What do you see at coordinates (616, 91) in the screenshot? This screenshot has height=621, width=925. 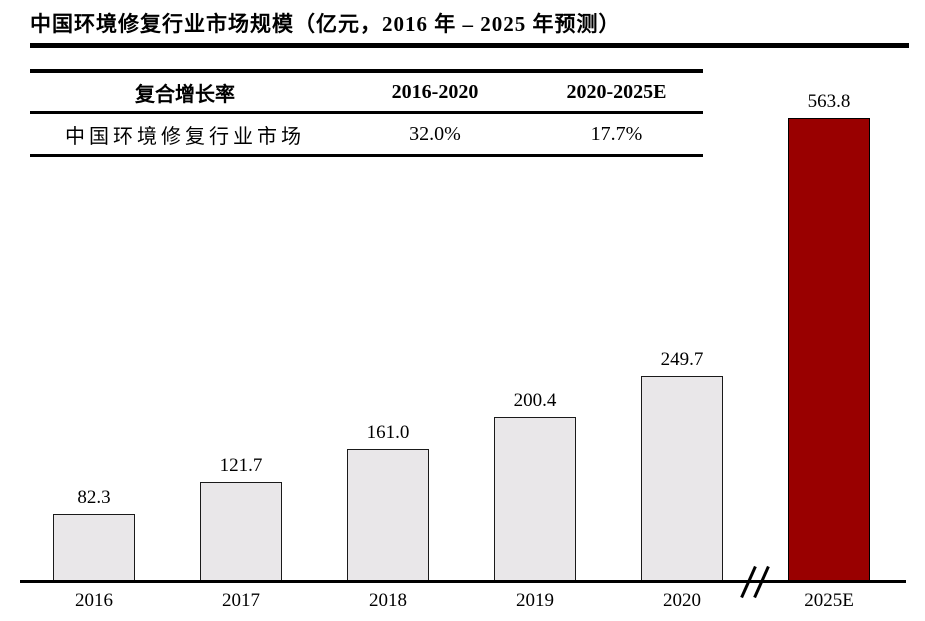 I see `table-header-2020-2025e: 2020-2025E` at bounding box center [616, 91].